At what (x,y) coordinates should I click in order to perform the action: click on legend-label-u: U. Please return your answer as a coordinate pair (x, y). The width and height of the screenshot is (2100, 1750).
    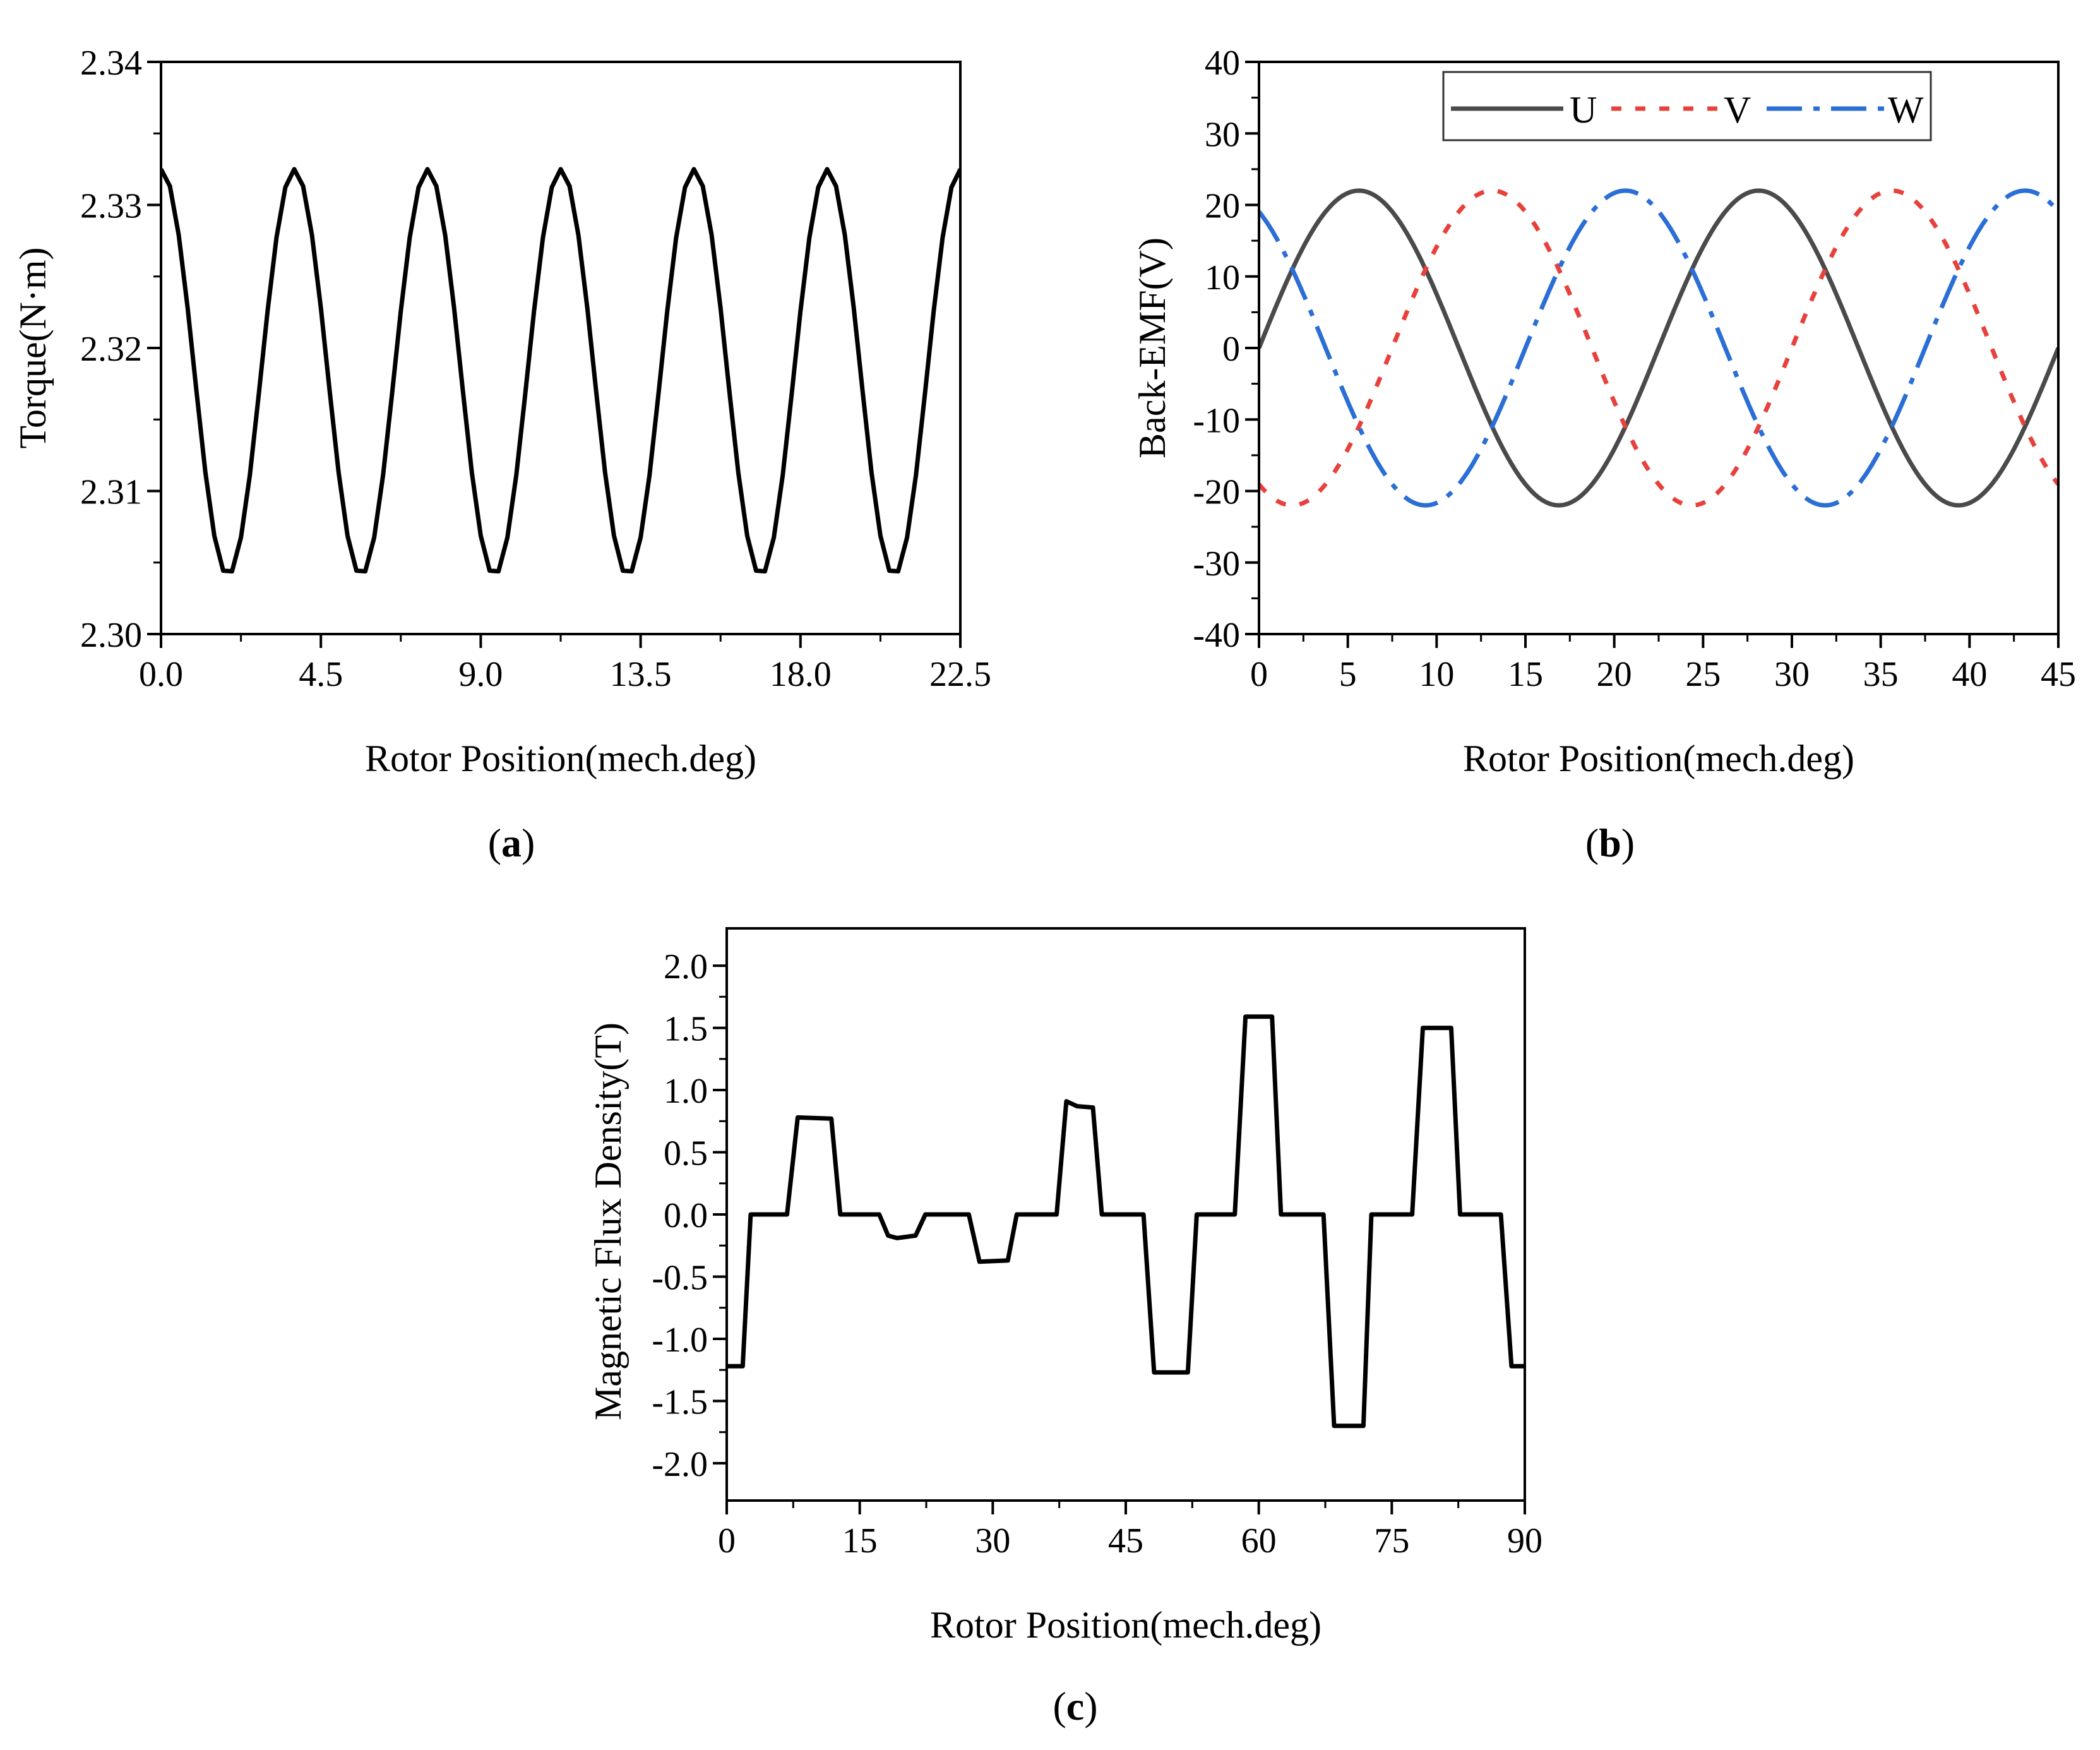
    Looking at the image, I should click on (1583, 110).